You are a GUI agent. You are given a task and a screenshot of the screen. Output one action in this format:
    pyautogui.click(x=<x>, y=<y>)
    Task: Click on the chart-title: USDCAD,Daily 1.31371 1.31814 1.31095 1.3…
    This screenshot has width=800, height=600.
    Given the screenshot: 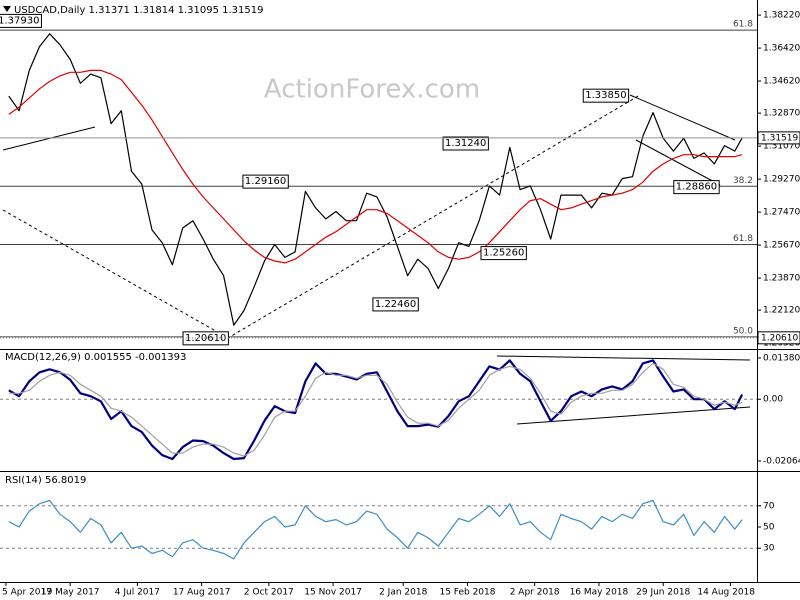 What is the action you would take?
    pyautogui.click(x=139, y=10)
    